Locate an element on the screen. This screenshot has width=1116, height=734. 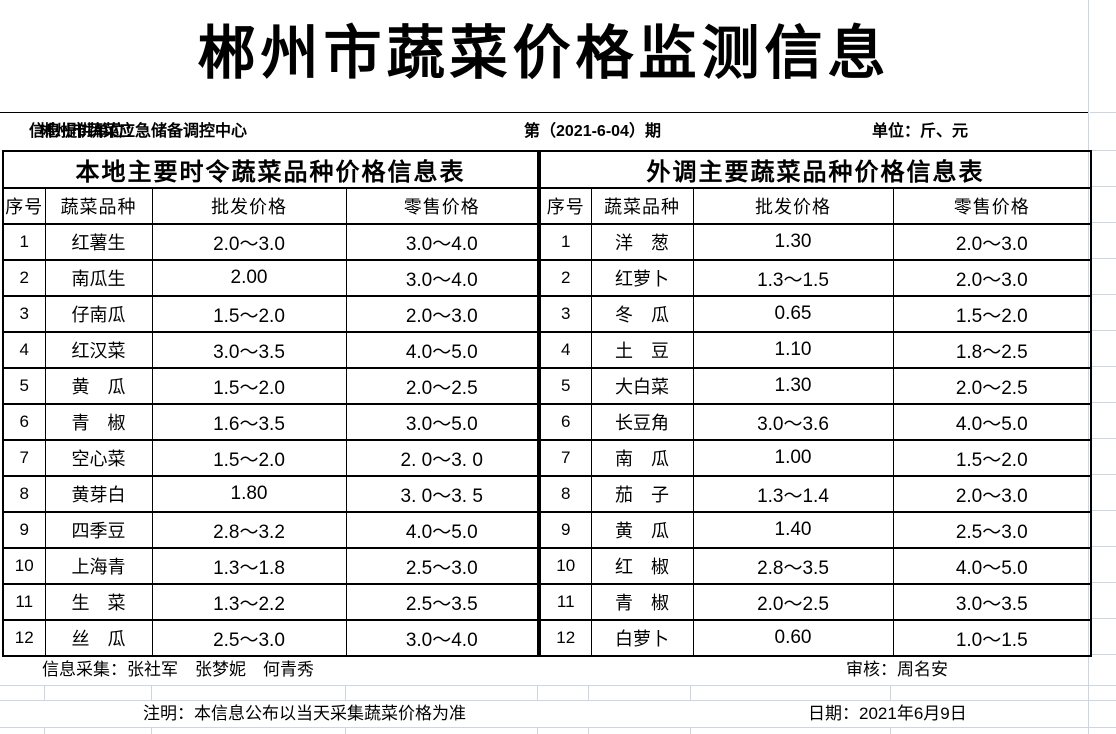
external-table-caption: 外调主要蔬菜品种价格信息表 is located at coordinates (815, 169).